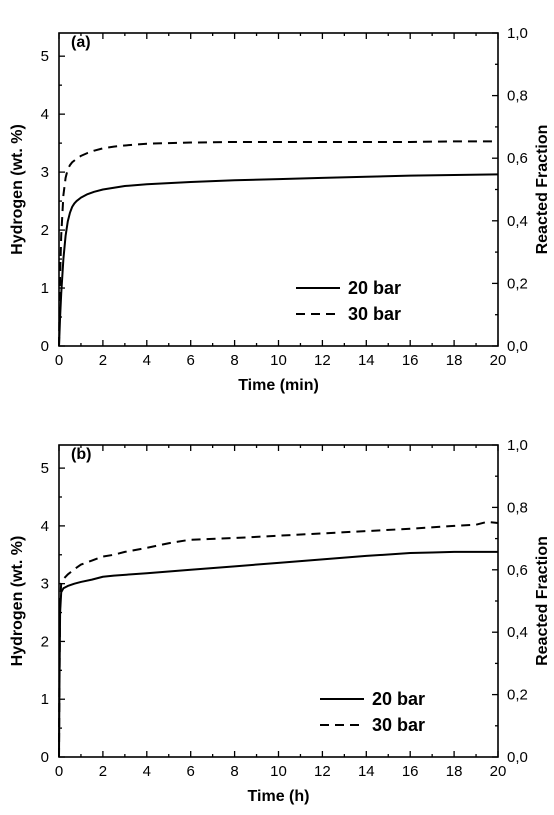 The width and height of the screenshot is (554, 815). What do you see at coordinates (279, 796) in the screenshot?
I see `x-axis-title: Time (h)` at bounding box center [279, 796].